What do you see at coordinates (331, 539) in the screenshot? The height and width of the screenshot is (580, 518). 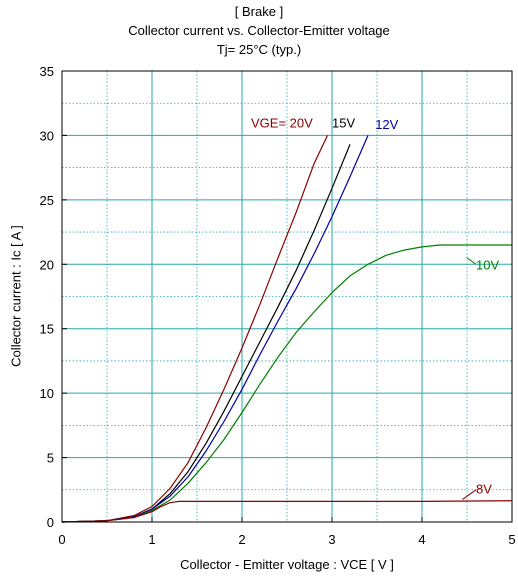 I see `x-tick-label: 3` at bounding box center [331, 539].